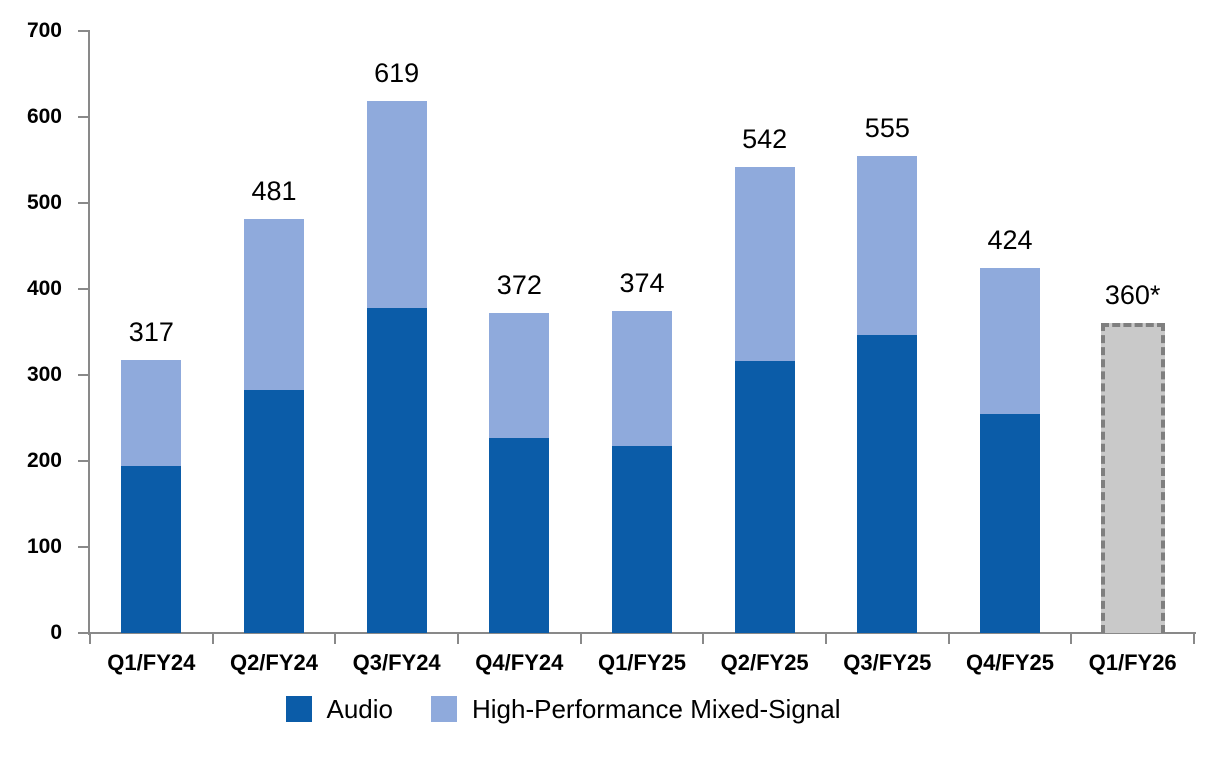 This screenshot has width=1226, height=760. I want to click on y-axis-line, so click(89, 332).